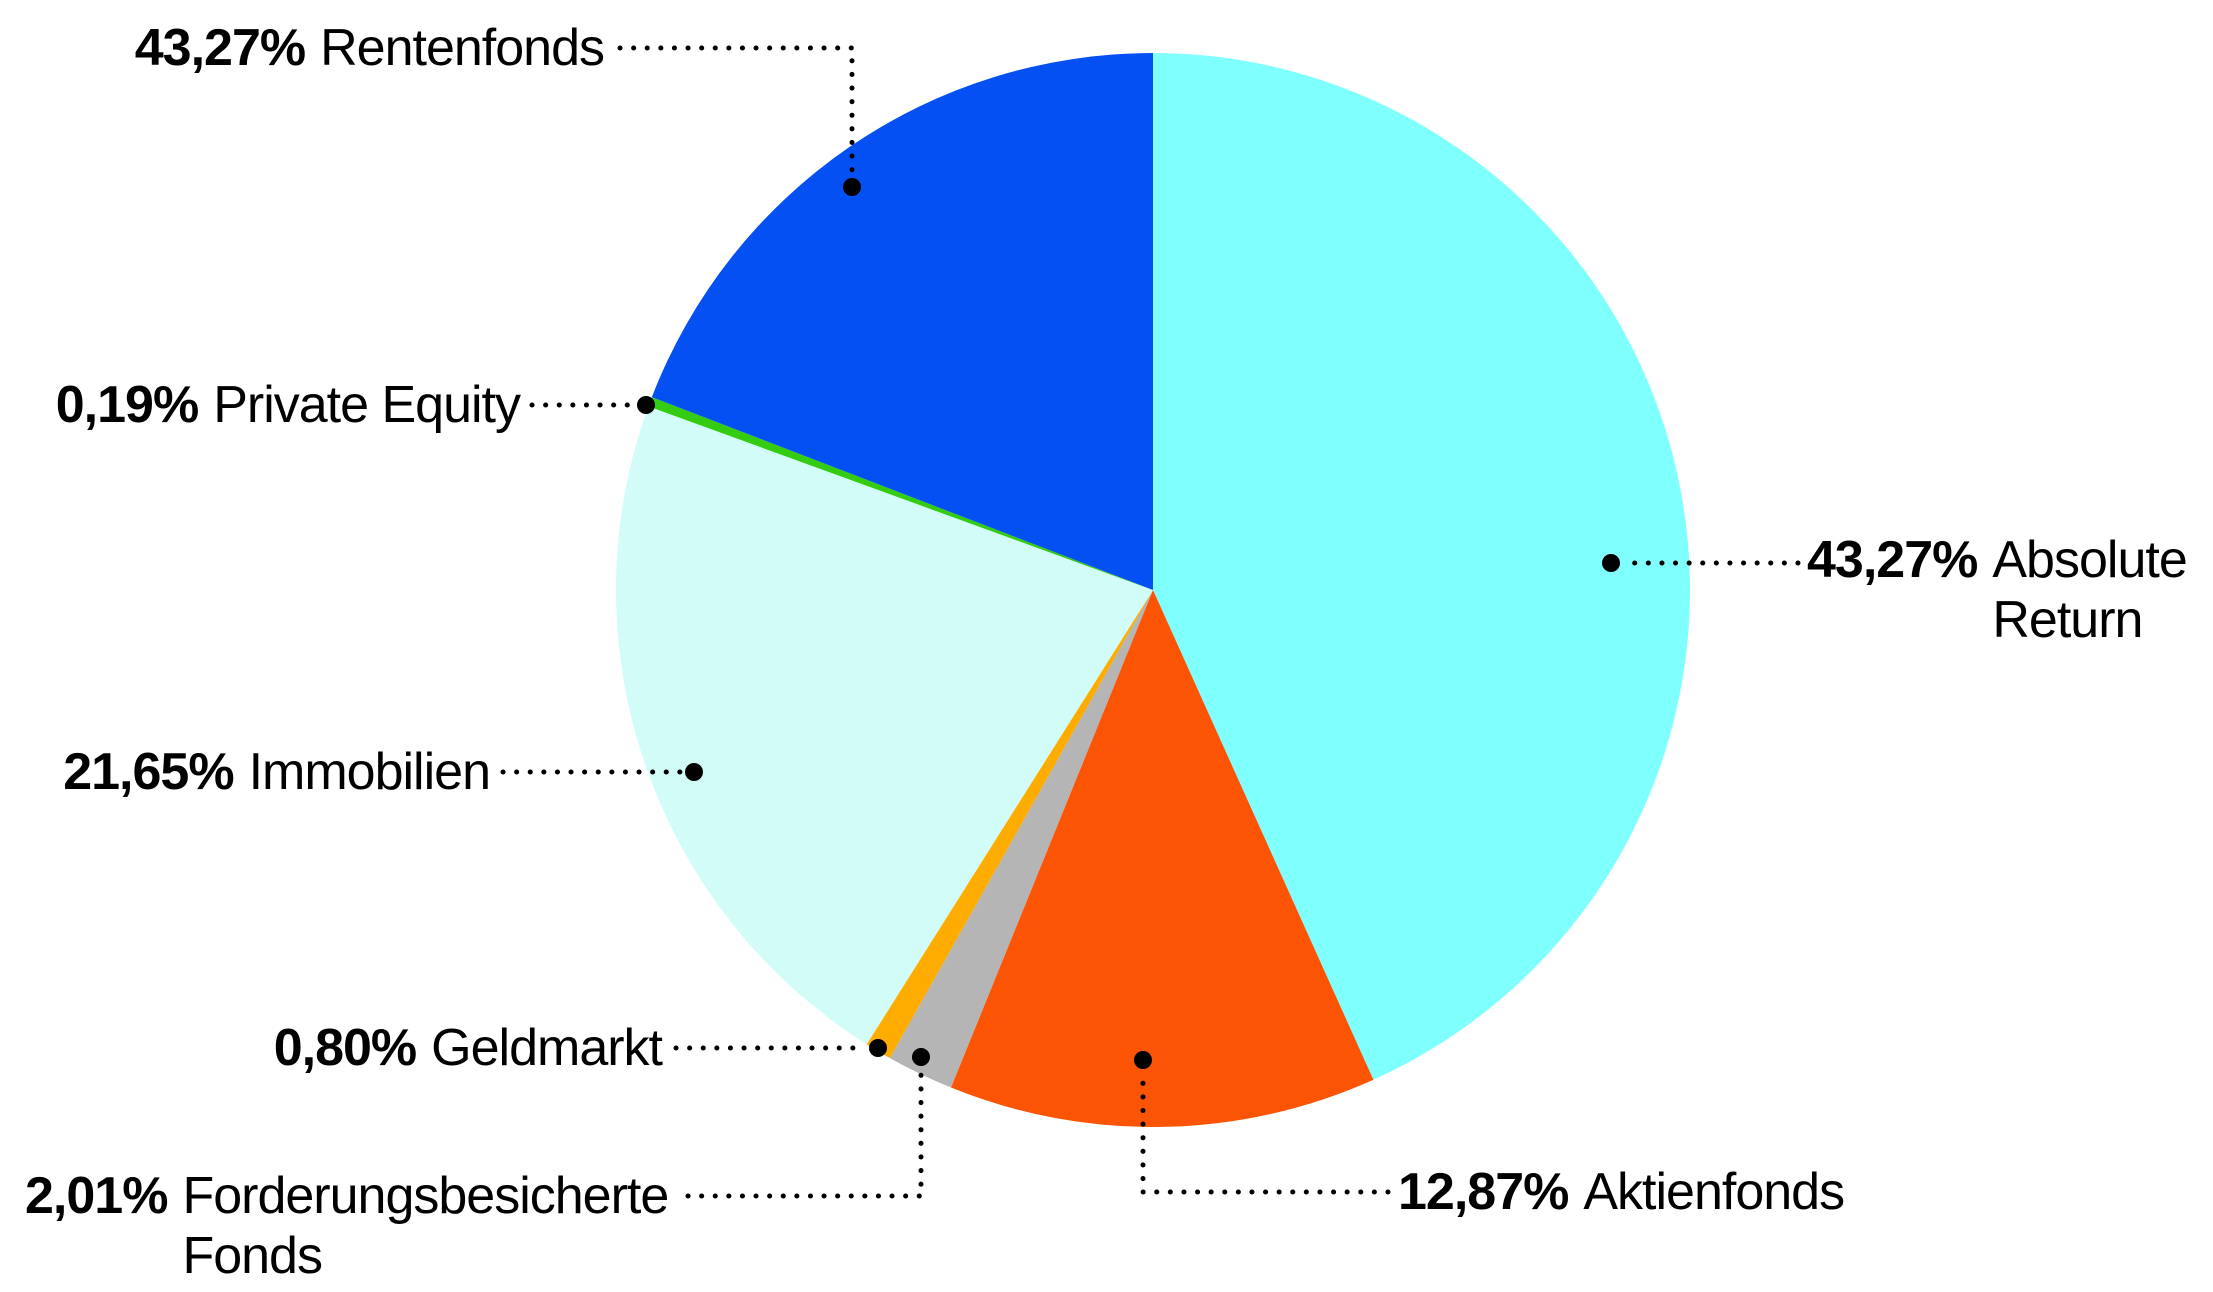  What do you see at coordinates (902, 321) in the screenshot?
I see `pie-slice-rentenfonds` at bounding box center [902, 321].